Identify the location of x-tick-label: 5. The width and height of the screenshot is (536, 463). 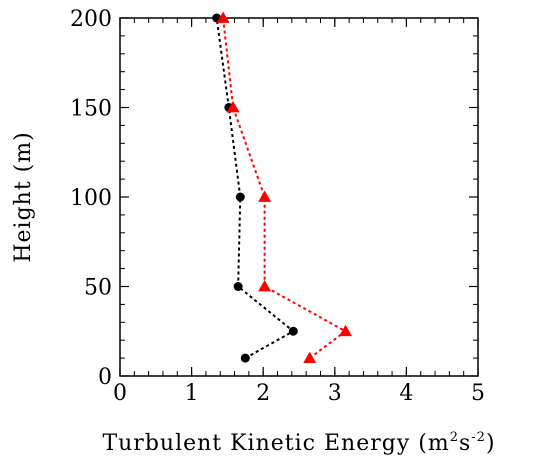
(478, 393).